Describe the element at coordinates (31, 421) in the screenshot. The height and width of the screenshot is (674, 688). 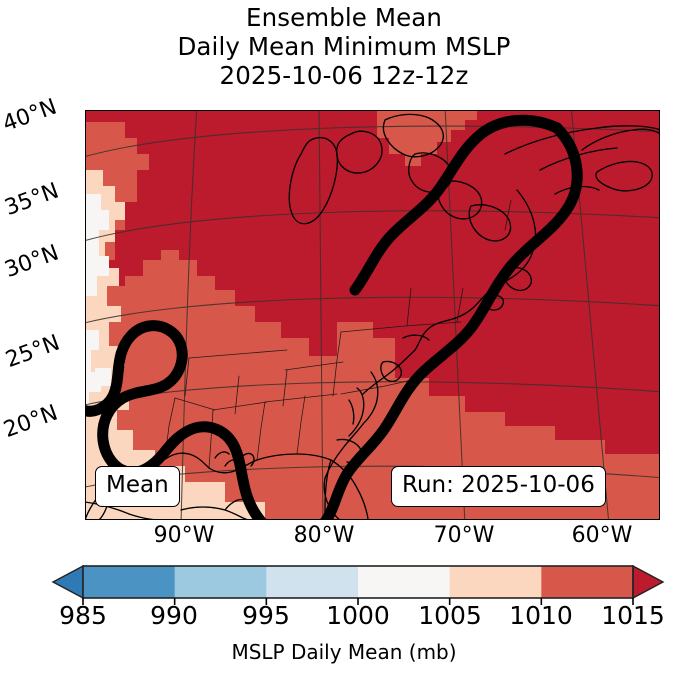
I see `lat-label-20N: 20°N` at that location.